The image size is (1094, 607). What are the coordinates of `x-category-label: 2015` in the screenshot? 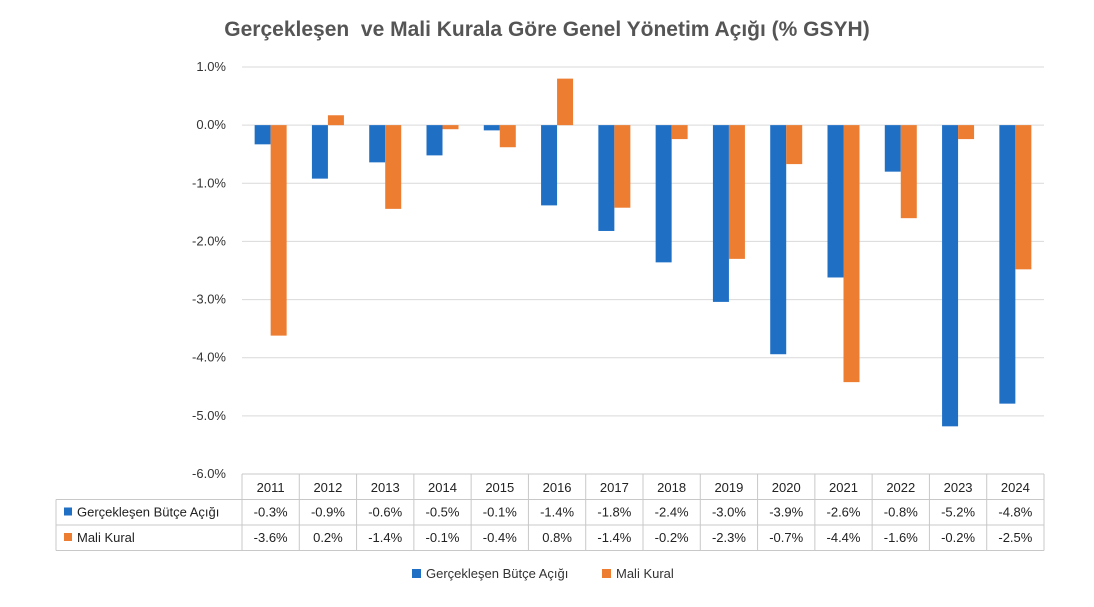 It's located at (499, 487).